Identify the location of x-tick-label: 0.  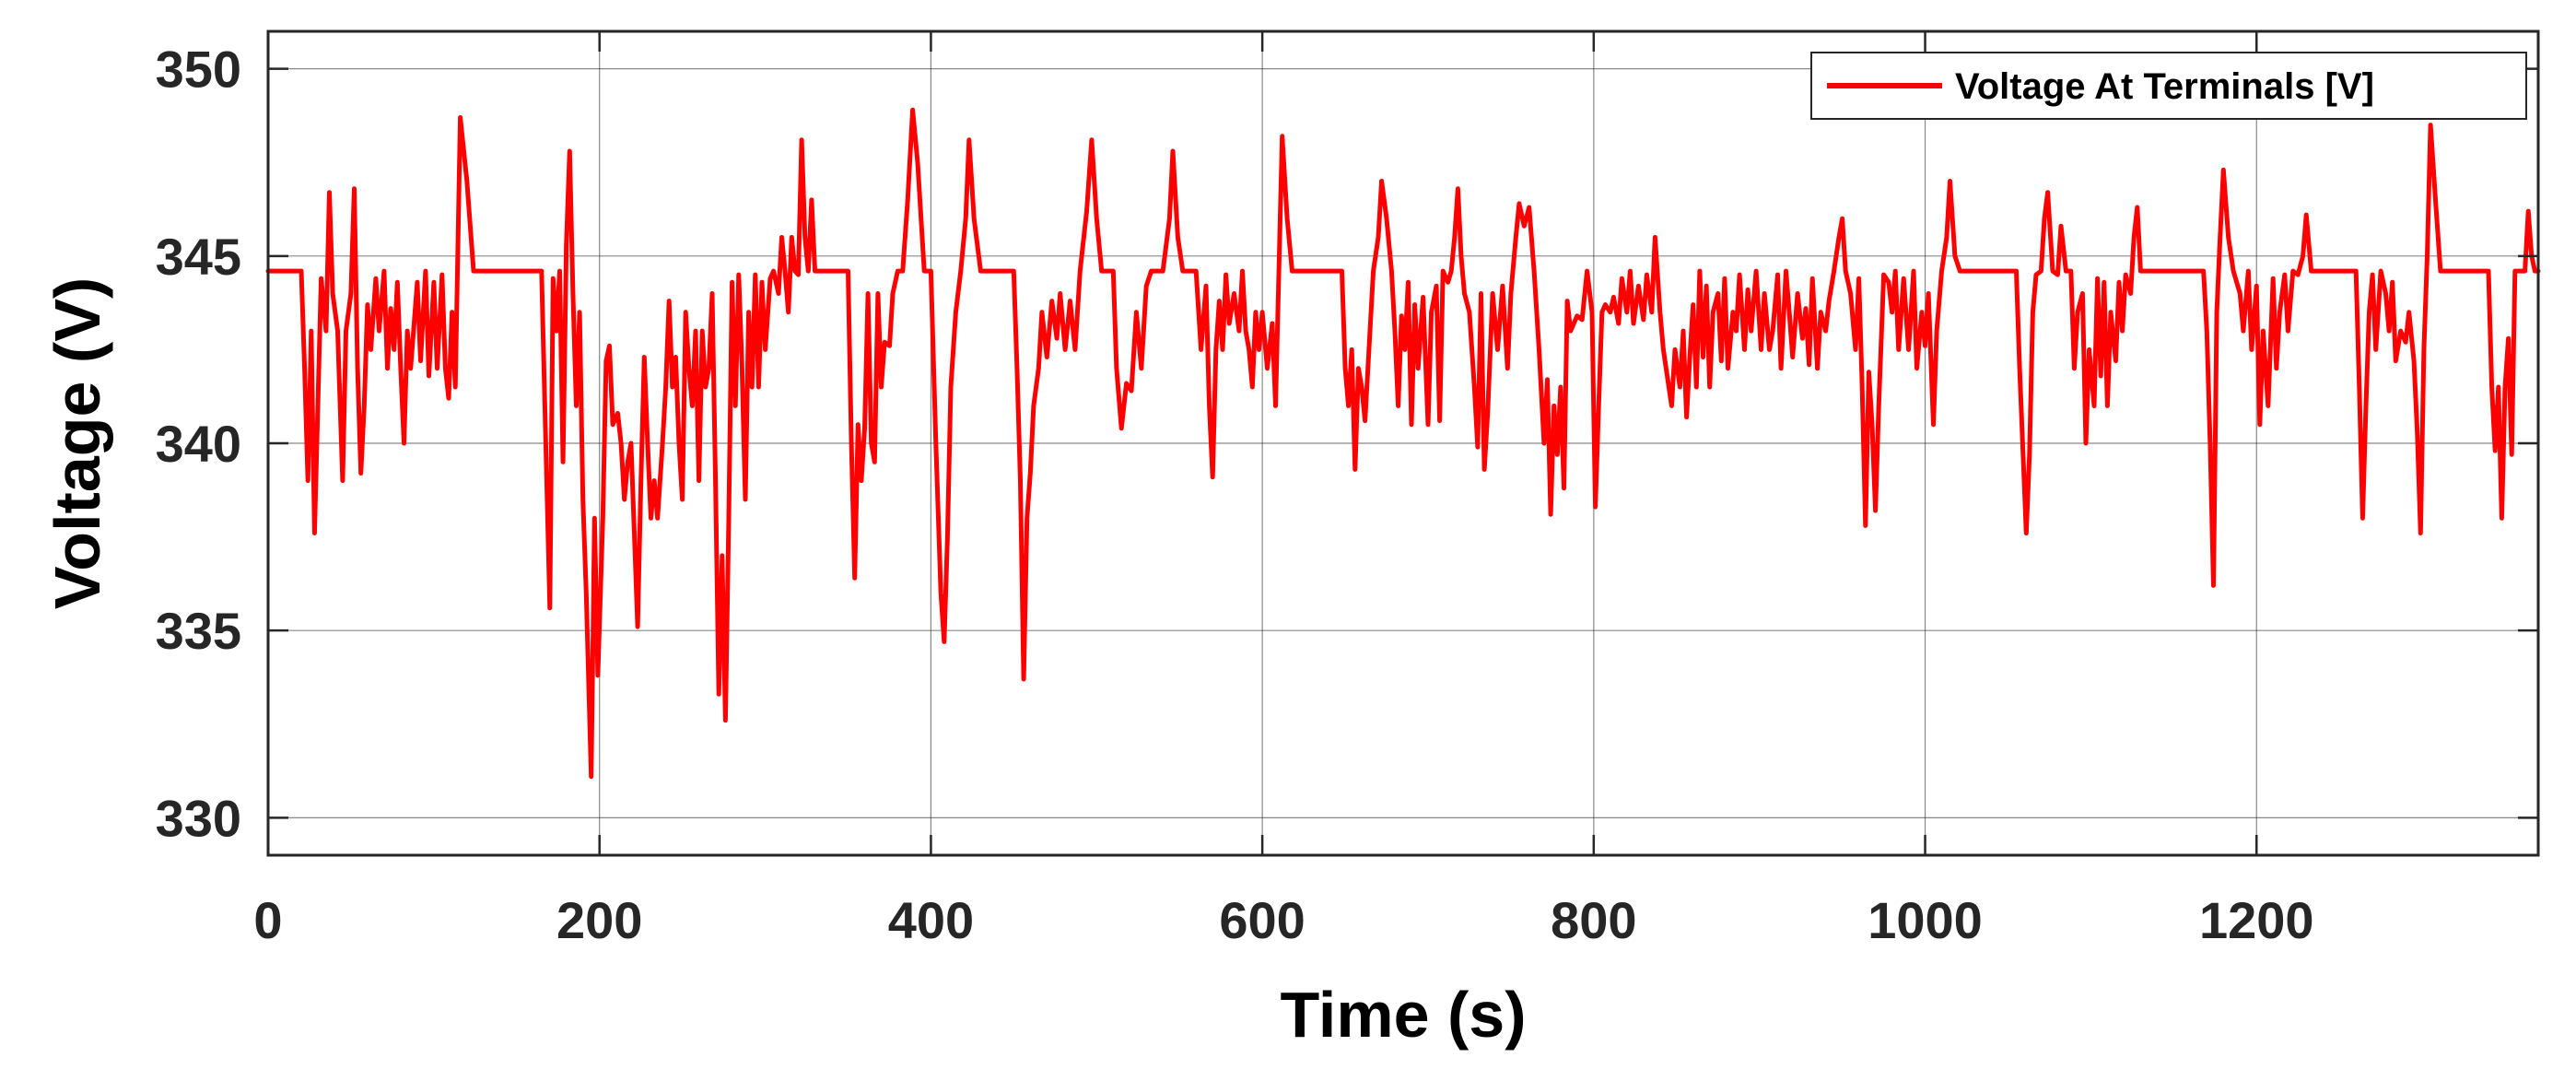
(267, 920).